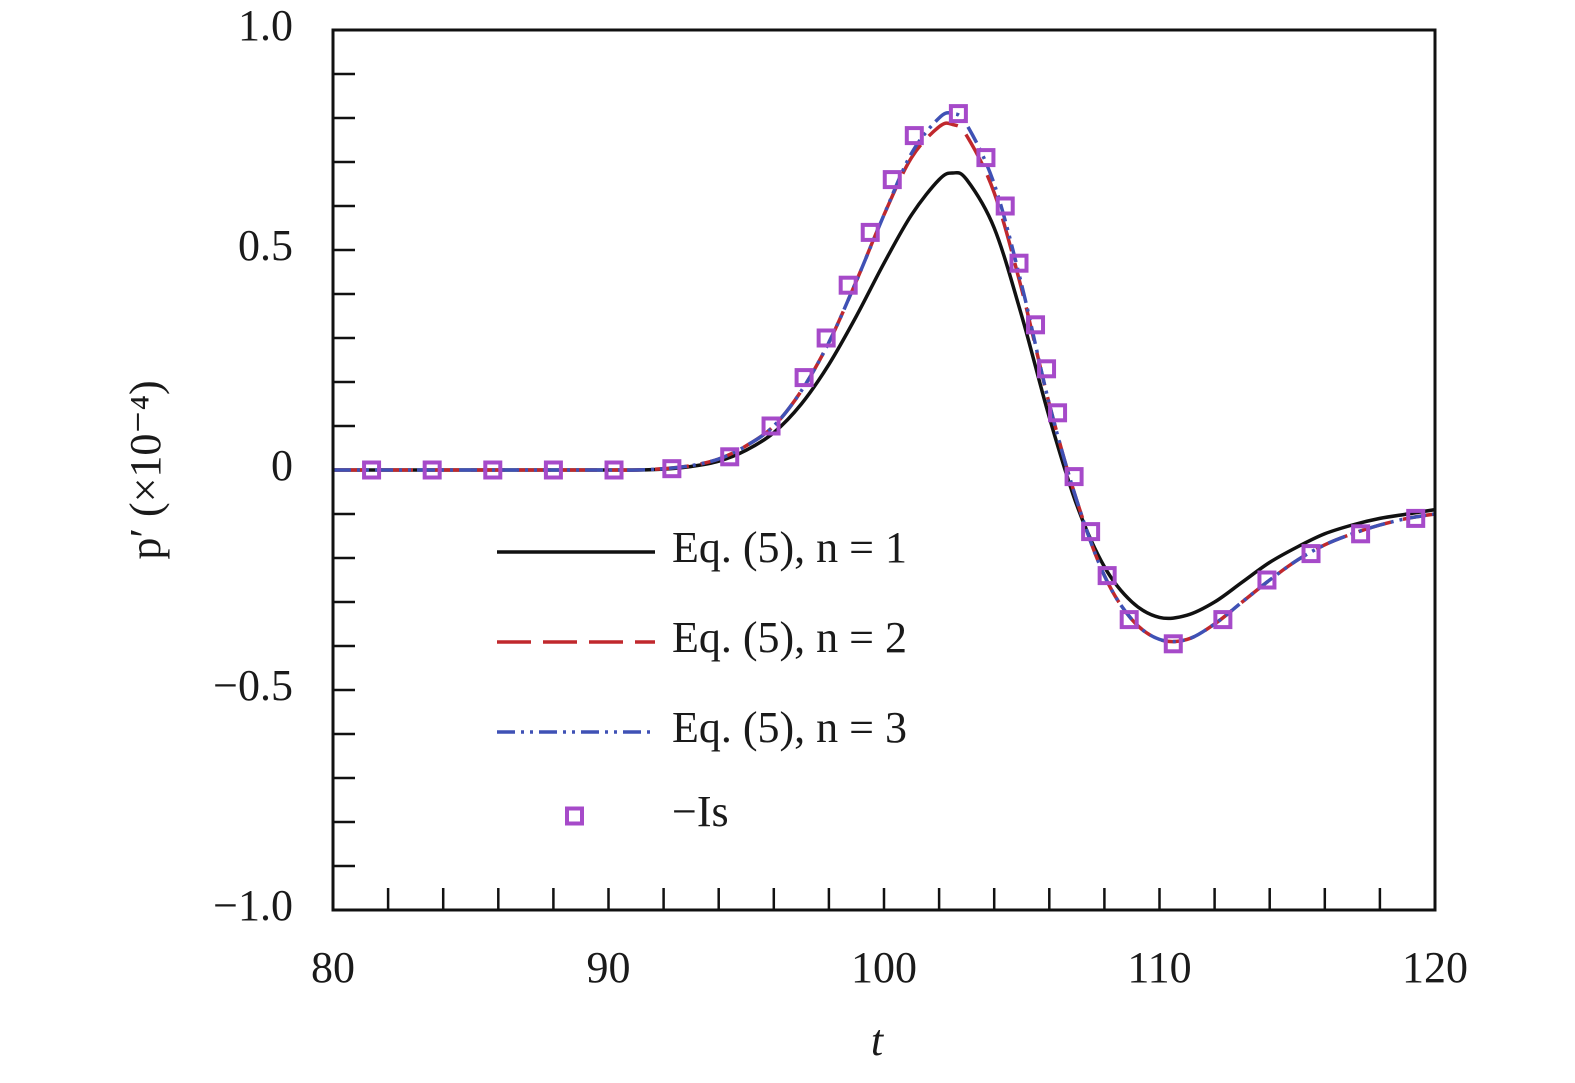 The image size is (1575, 1083). I want to click on legend-marker, so click(574, 816).